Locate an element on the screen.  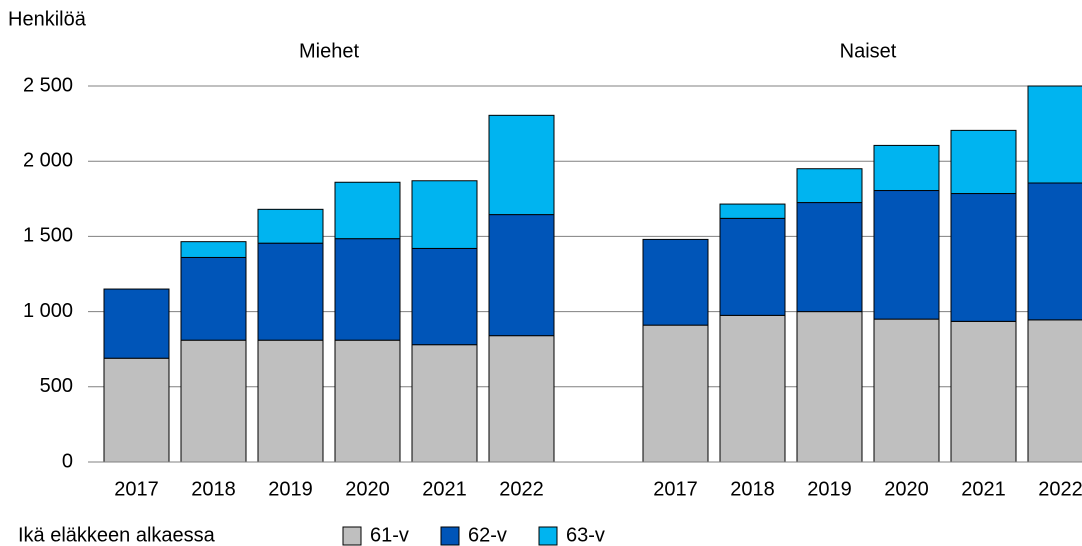
y-tick-label: 1 000 is located at coordinates (48, 311).